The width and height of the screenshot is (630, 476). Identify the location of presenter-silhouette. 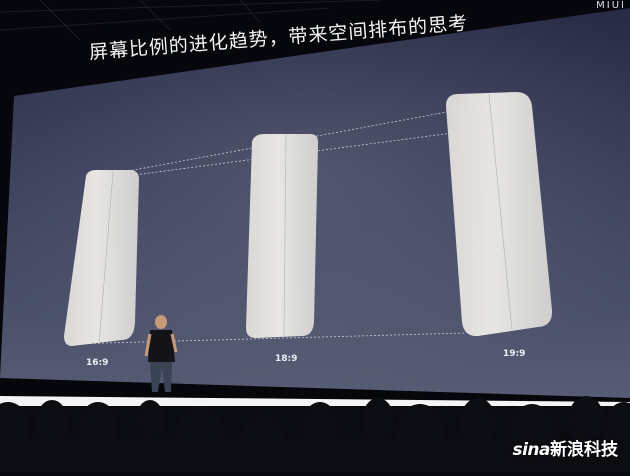
(161, 353).